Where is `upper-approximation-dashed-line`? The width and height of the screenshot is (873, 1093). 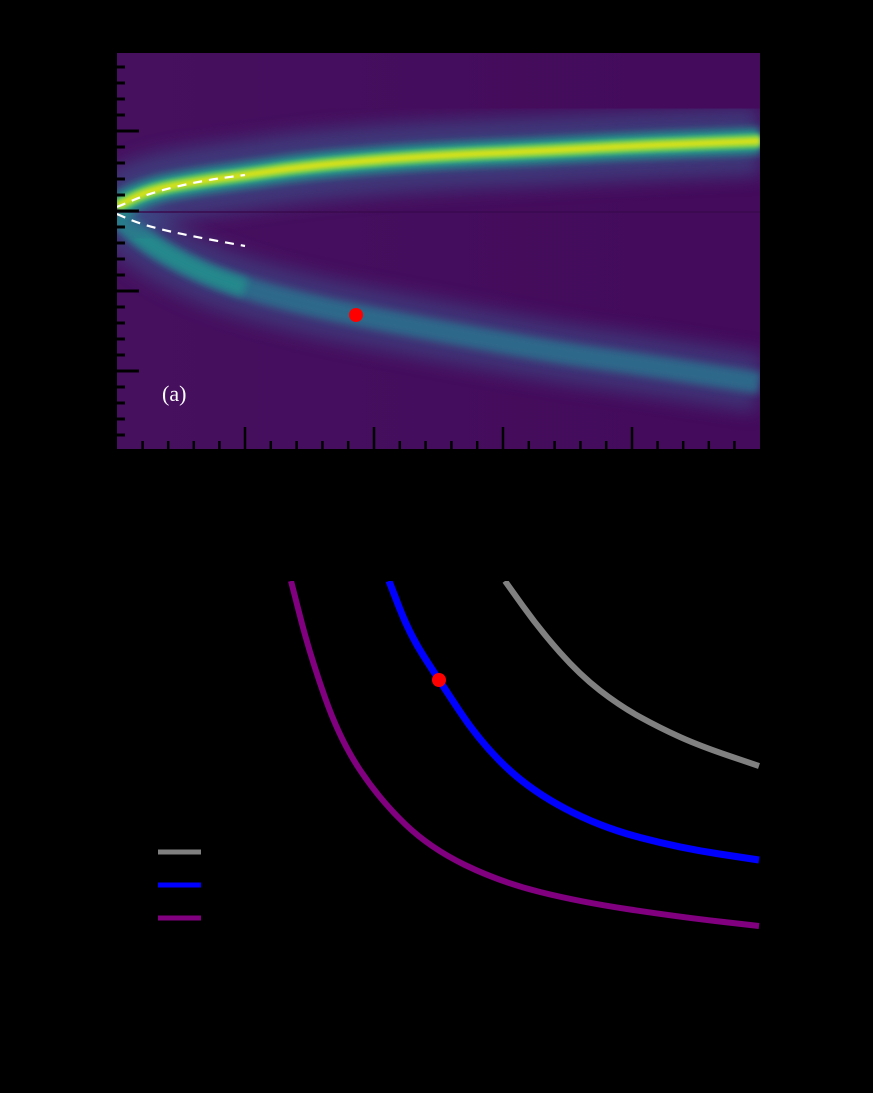 upper-approximation-dashed-line is located at coordinates (181, 191).